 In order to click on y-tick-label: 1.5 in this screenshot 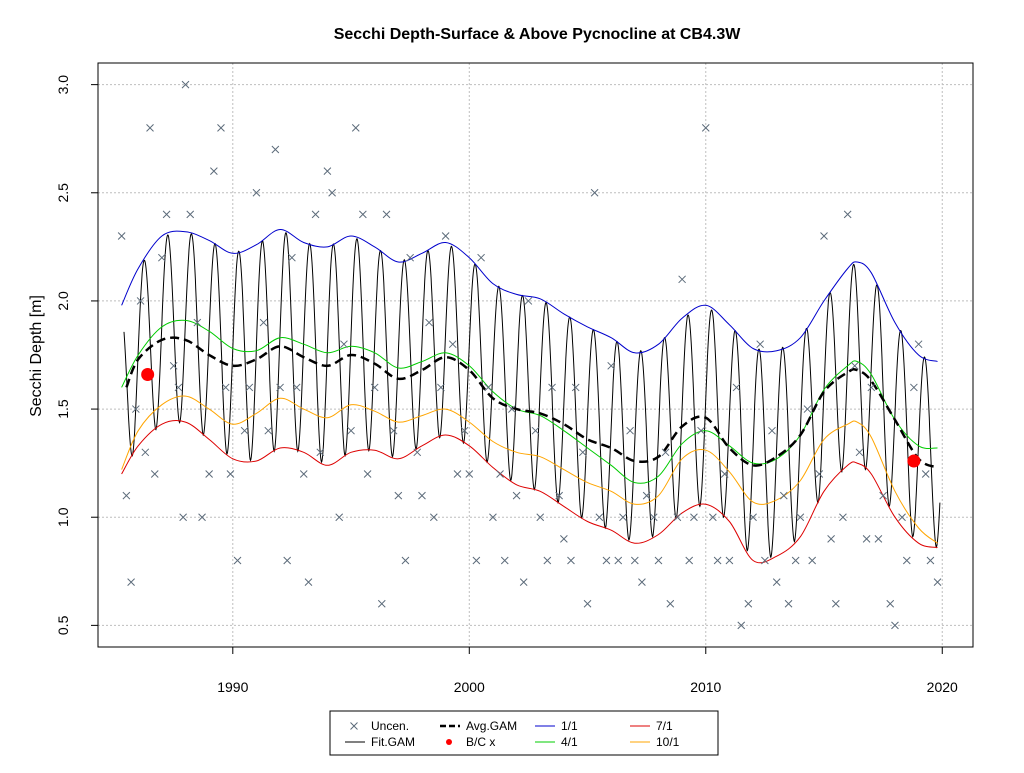, I will do `click(63, 409)`.